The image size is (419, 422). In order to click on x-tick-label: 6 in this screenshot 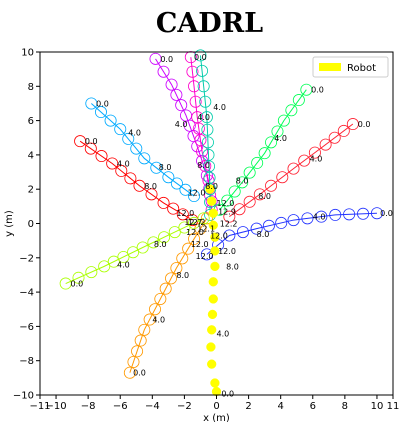, I will do `click(313, 406)`.